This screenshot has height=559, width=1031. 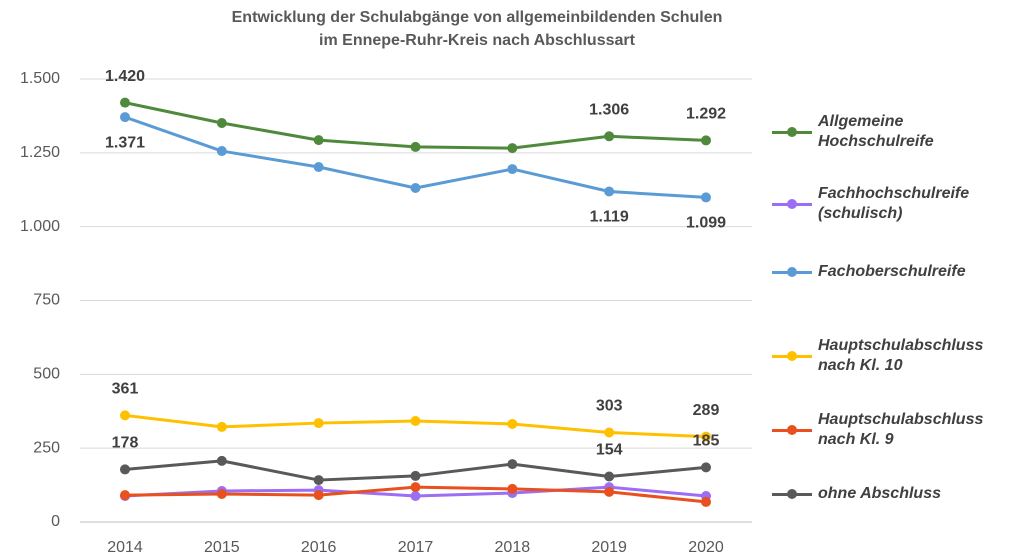 I want to click on legend-item: ohne Abschluss, so click(x=897, y=494).